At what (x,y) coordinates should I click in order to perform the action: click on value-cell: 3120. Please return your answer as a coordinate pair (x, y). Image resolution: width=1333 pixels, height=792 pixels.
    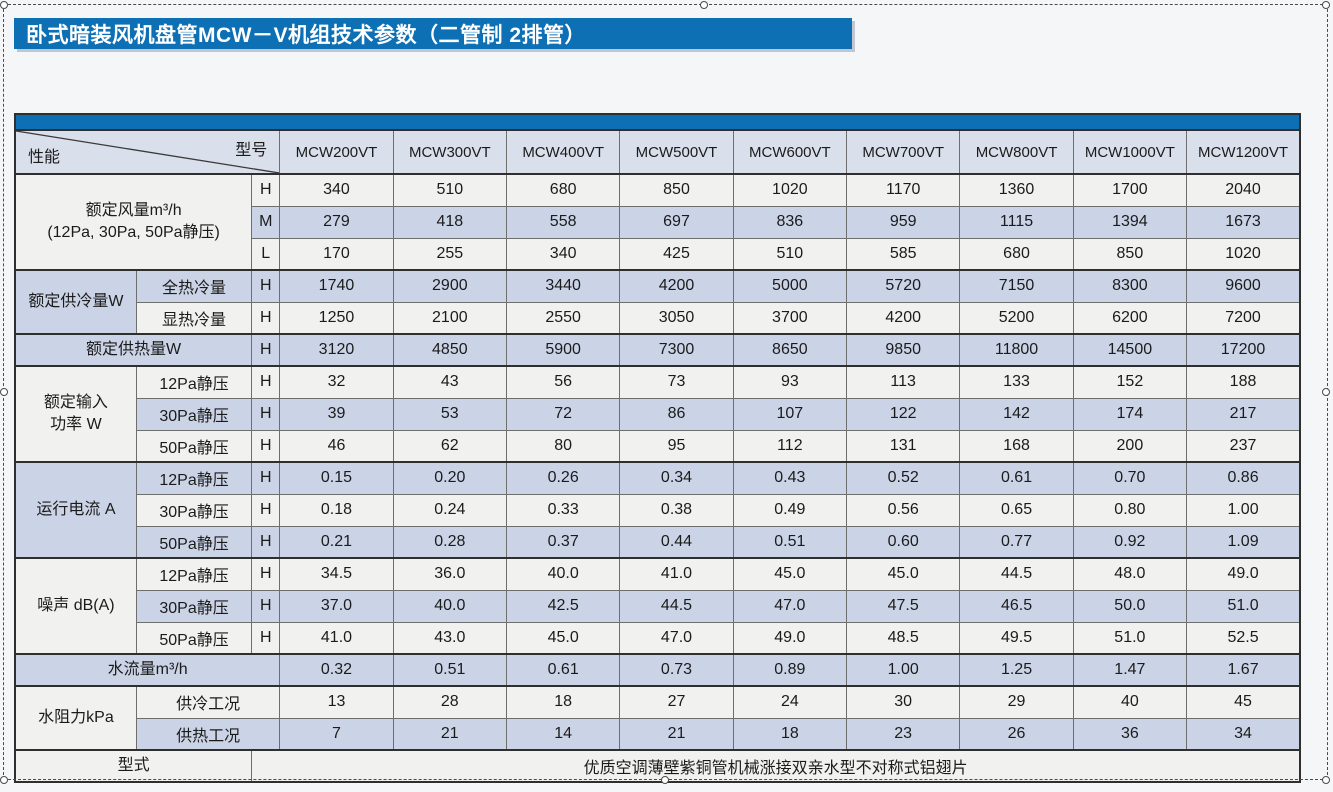
    Looking at the image, I should click on (336, 350).